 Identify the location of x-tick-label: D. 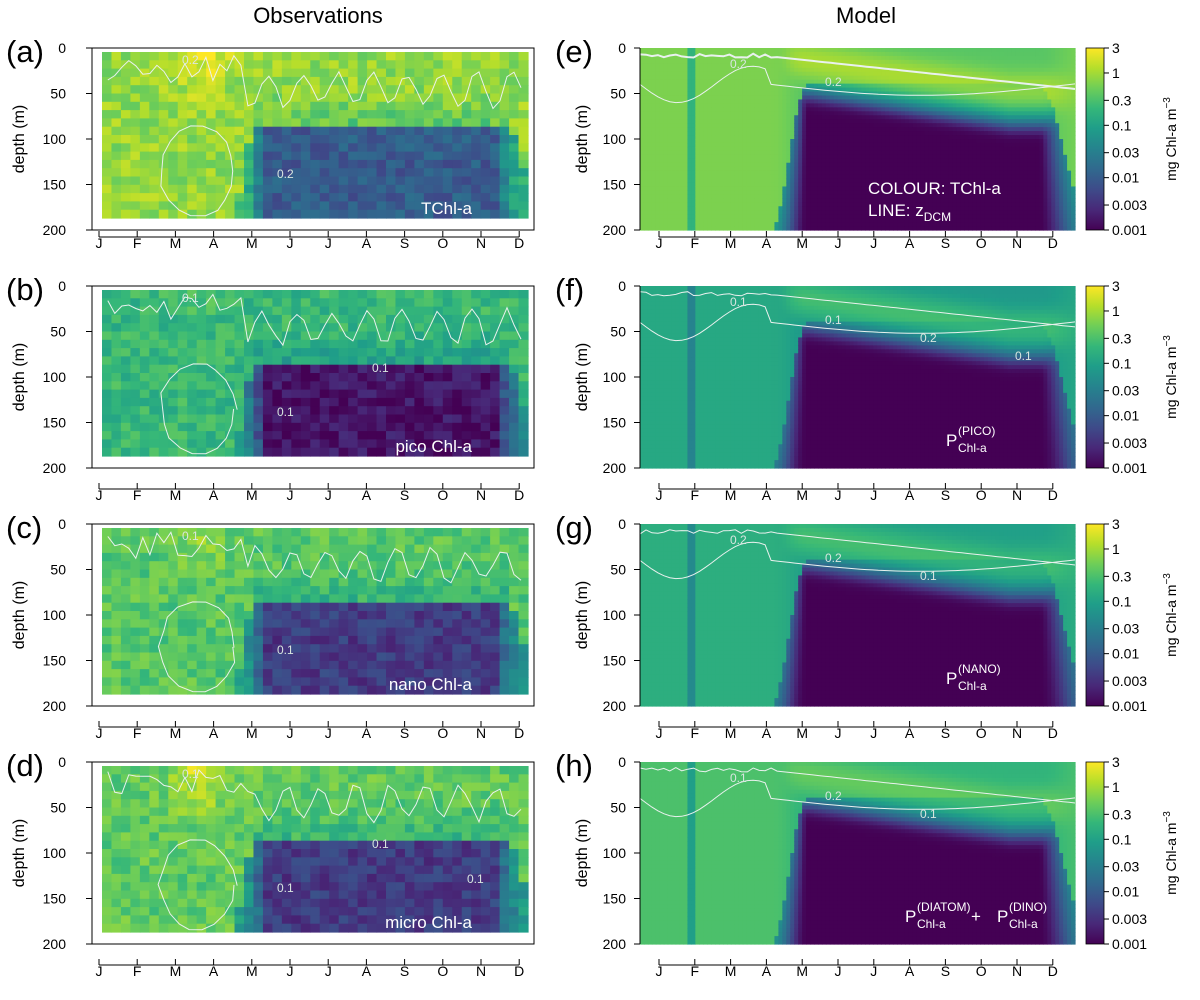
(519, 733).